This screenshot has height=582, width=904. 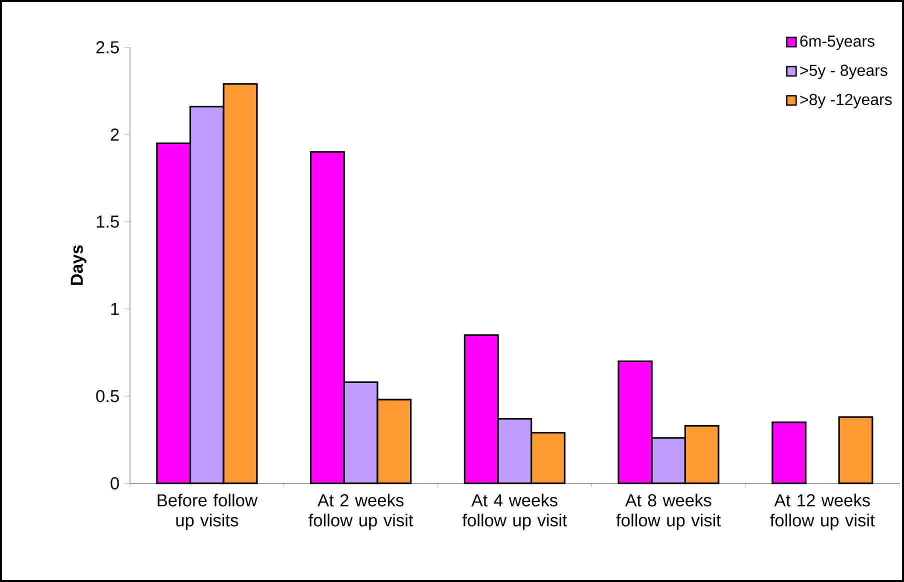 What do you see at coordinates (822, 512) in the screenshot?
I see `x-tick-label: At 12 weeks follow up visit` at bounding box center [822, 512].